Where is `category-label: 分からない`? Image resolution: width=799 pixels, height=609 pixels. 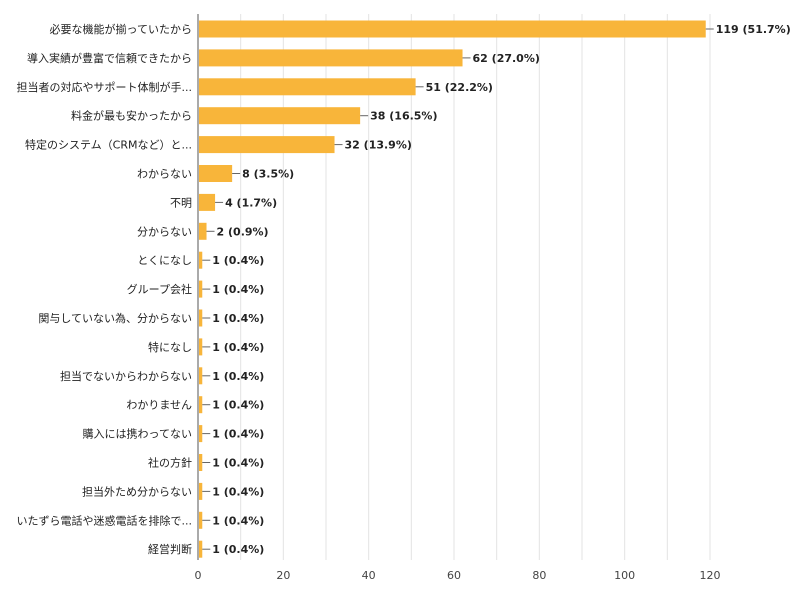 category-label: 分からない is located at coordinates (164, 231).